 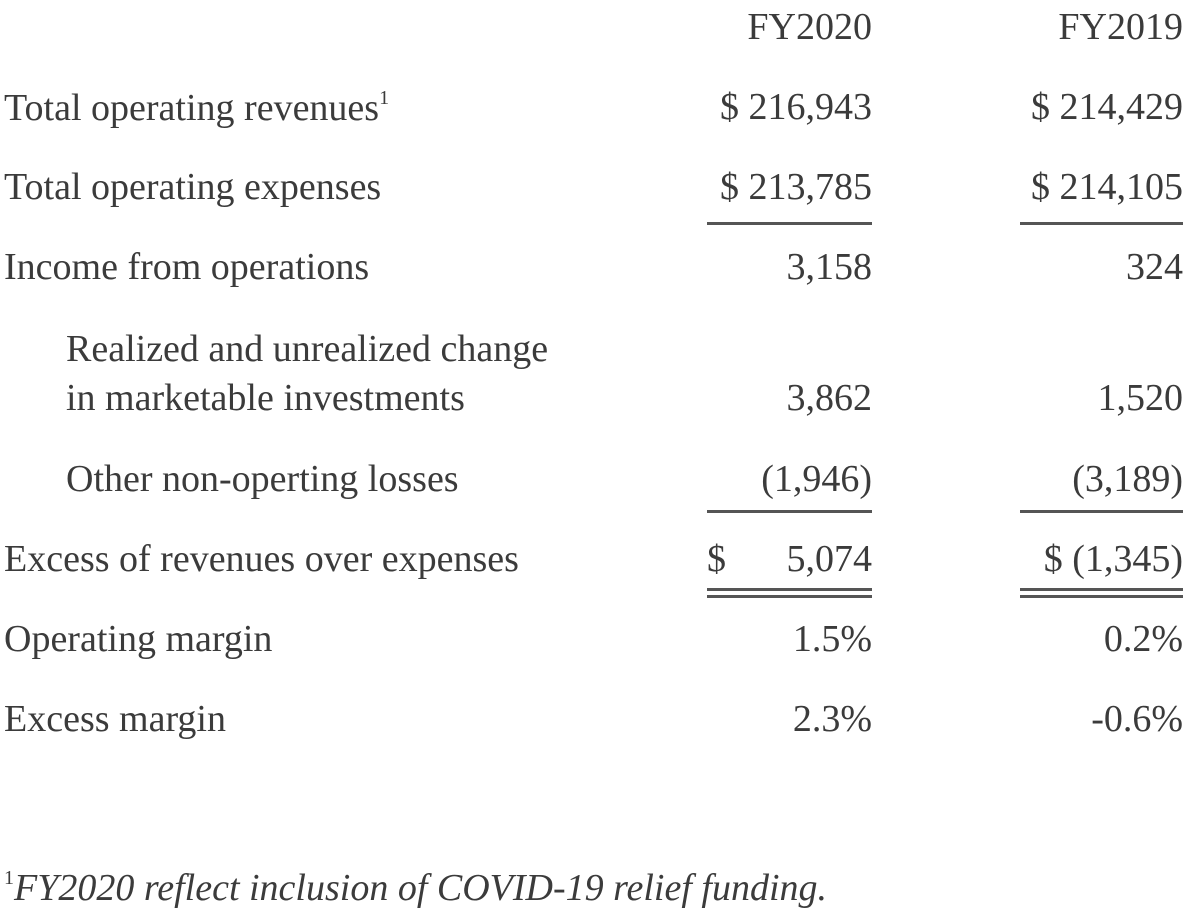 I want to click on currency-sign: $, so click(x=716, y=559).